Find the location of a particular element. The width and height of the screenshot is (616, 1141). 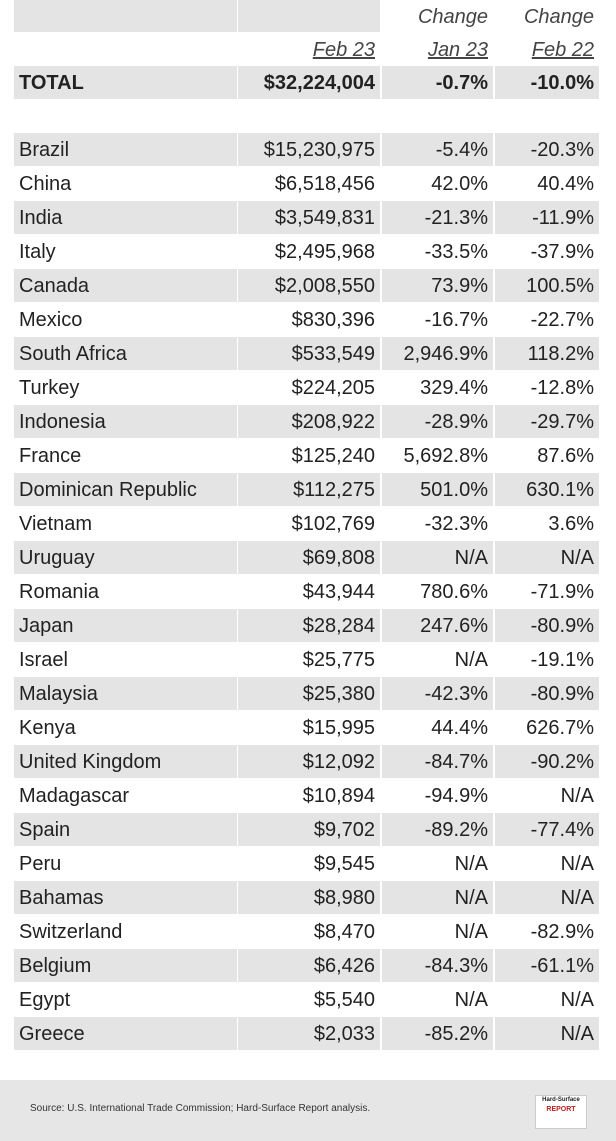

table-cell: -20.3% is located at coordinates (547, 149).